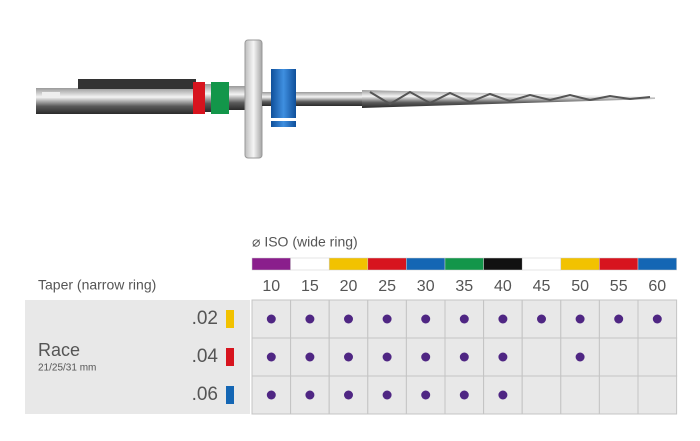 The width and height of the screenshot is (700, 441). I want to click on size-label: 25, so click(387, 286).